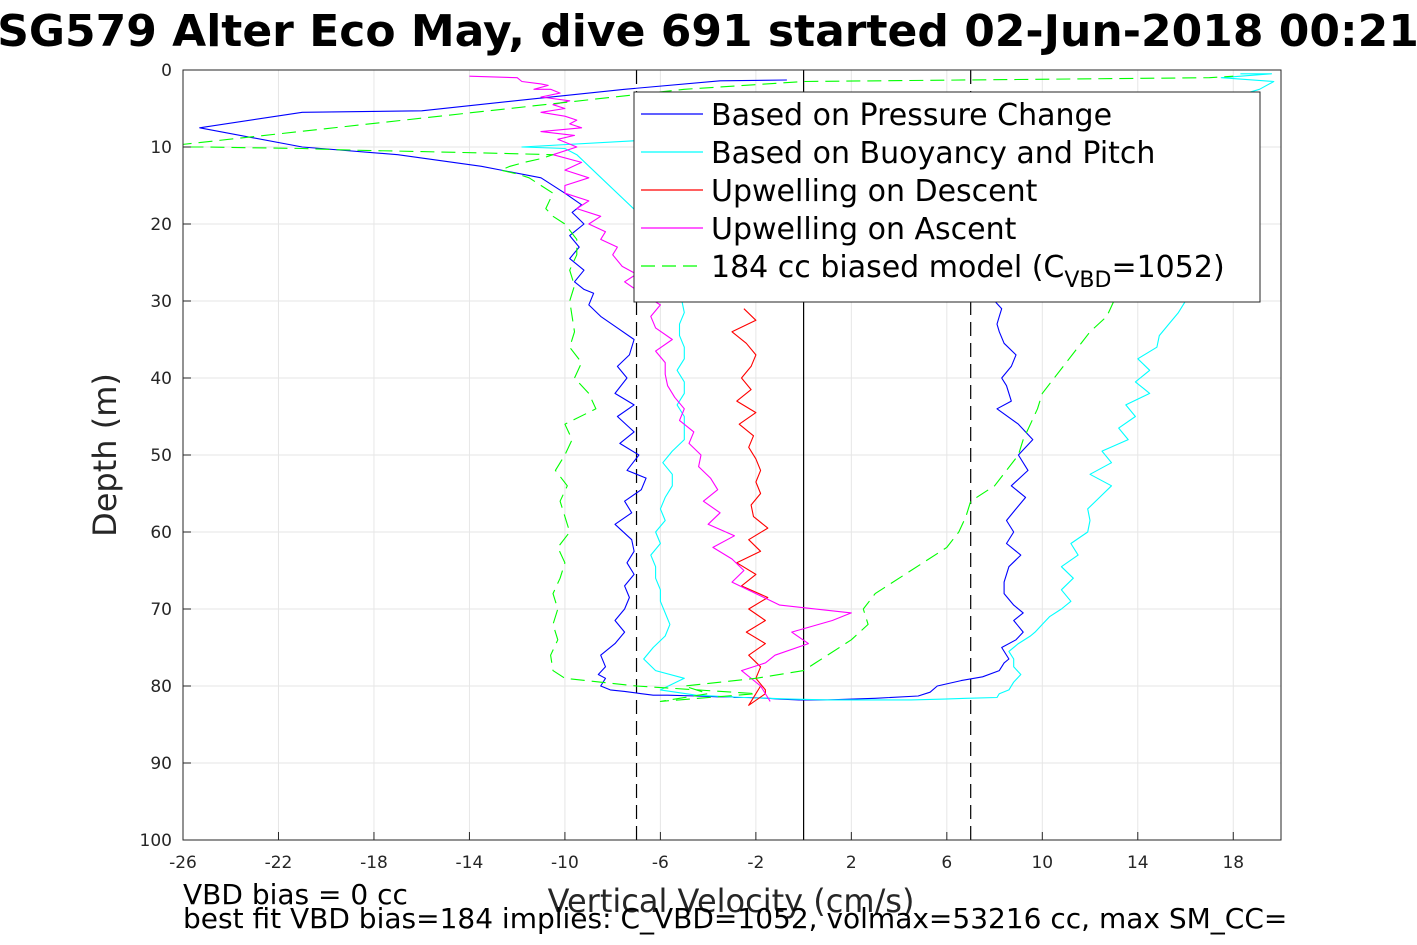 Image resolution: width=1417 pixels, height=945 pixels. I want to click on y-tick-label: 80, so click(161, 687).